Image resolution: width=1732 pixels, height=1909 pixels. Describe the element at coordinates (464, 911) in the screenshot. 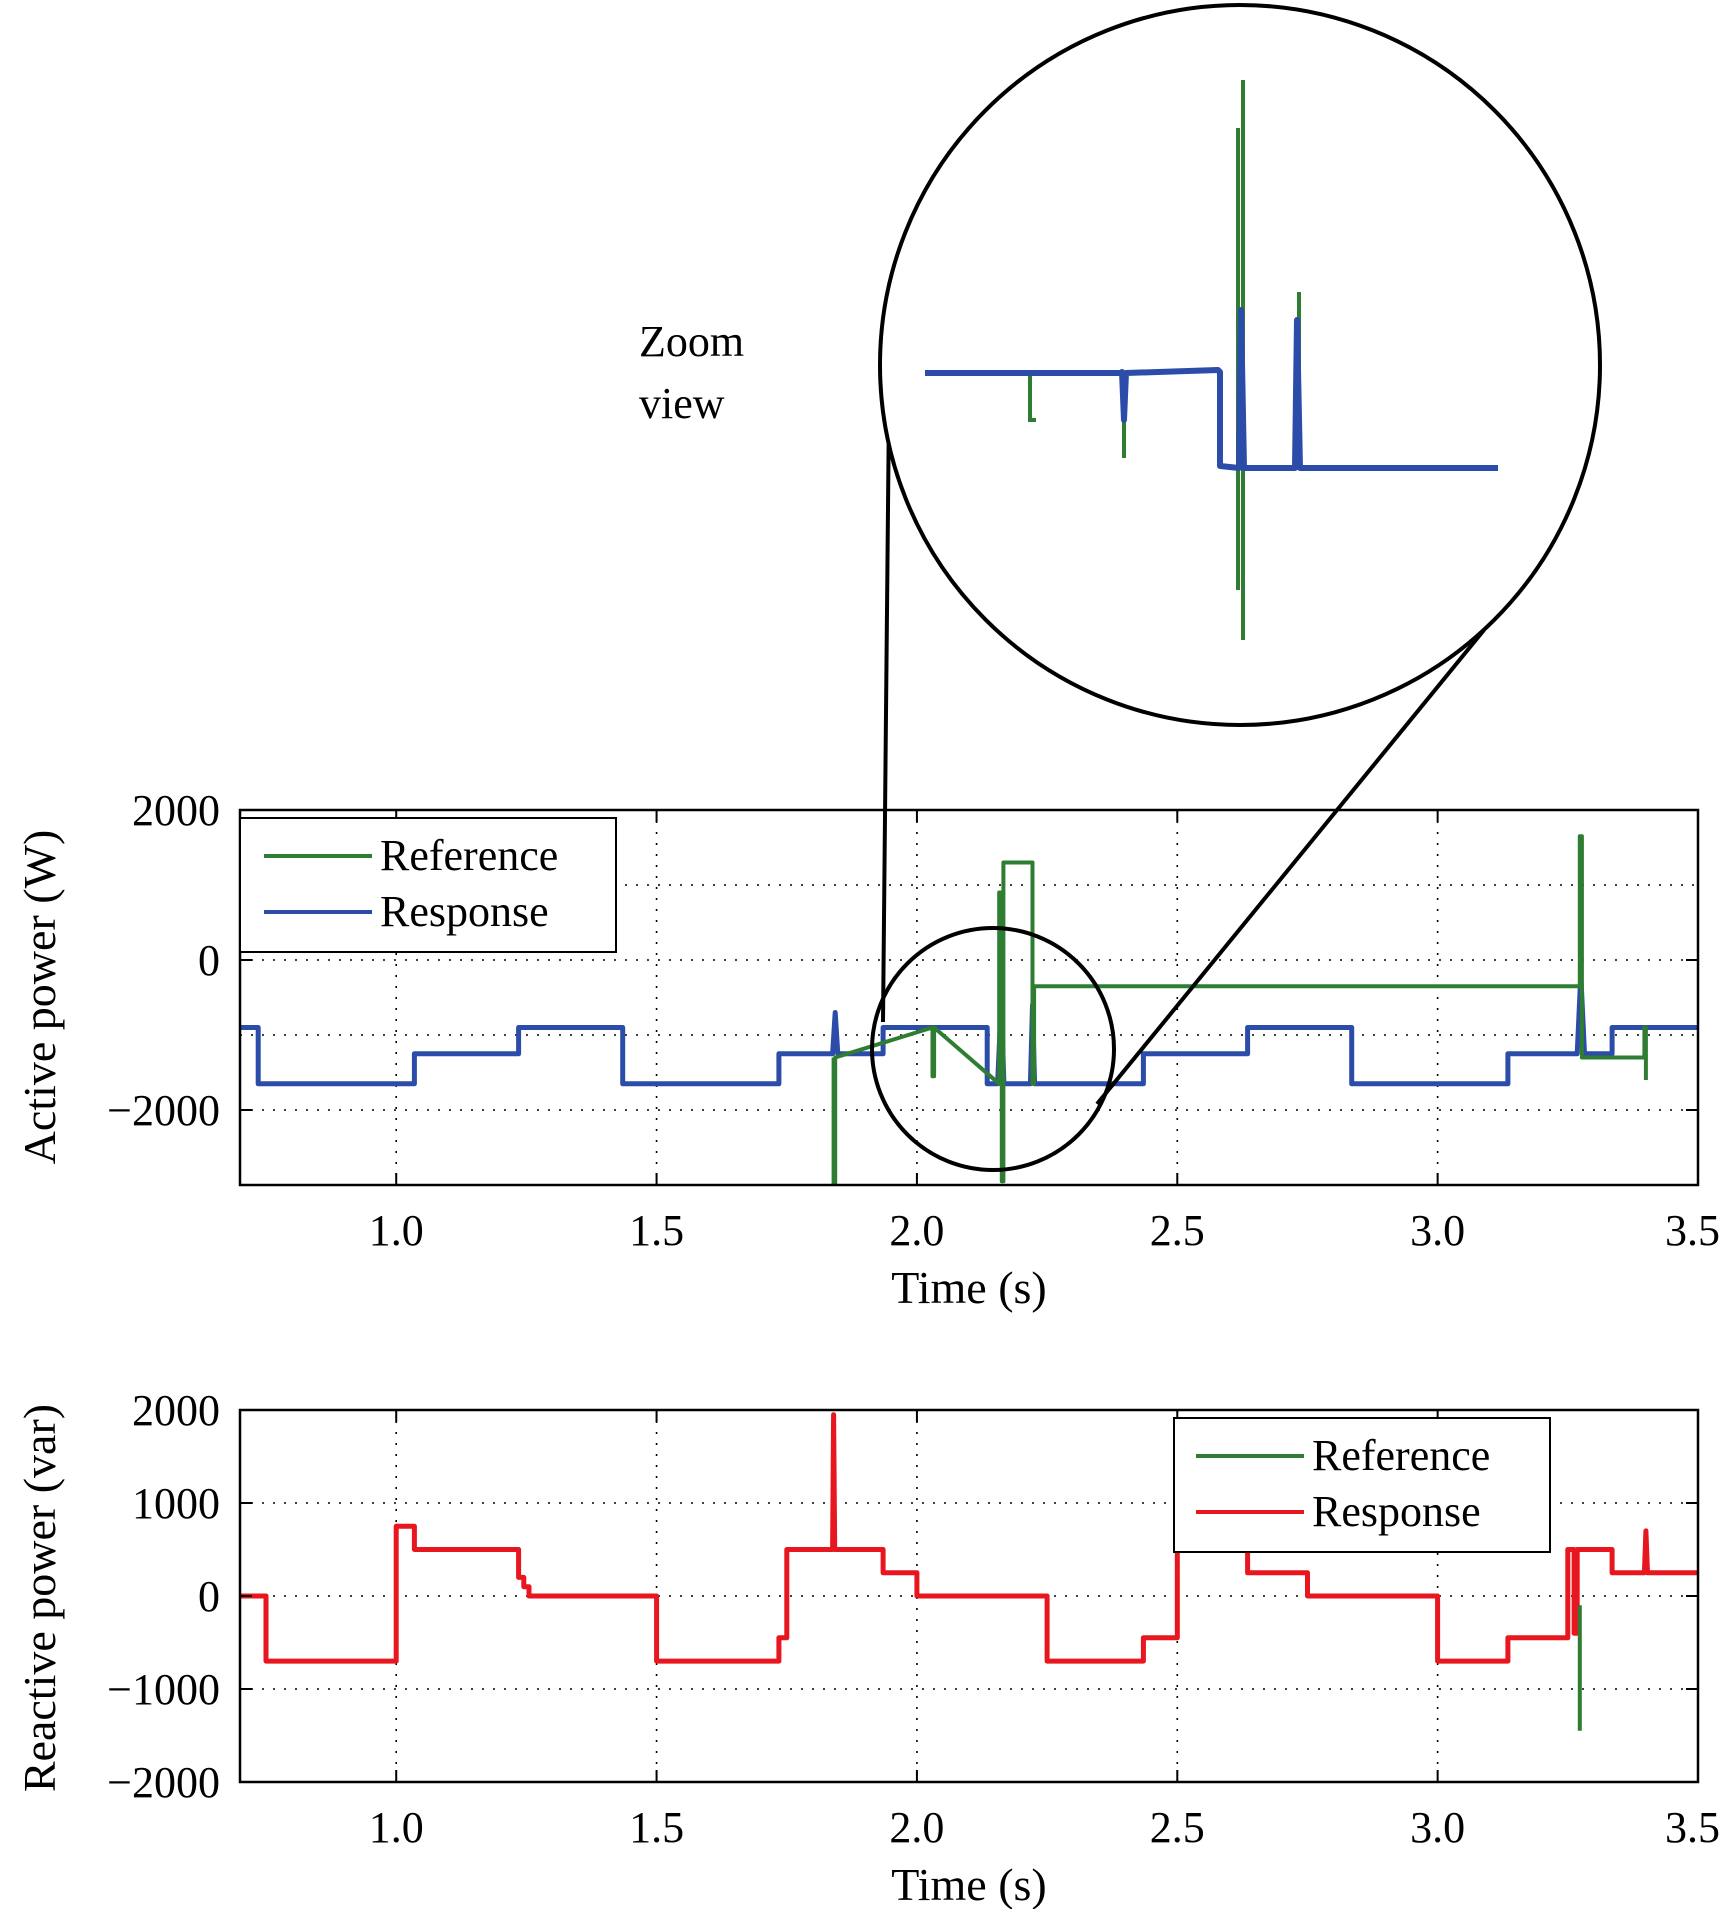

I see `active-power-legend-response-label: Response` at that location.